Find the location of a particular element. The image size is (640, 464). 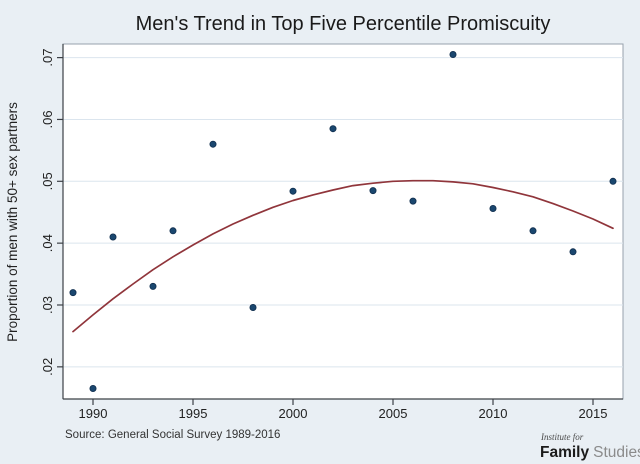

ifs-logo: Institute for Family Studies is located at coordinates (590, 446).